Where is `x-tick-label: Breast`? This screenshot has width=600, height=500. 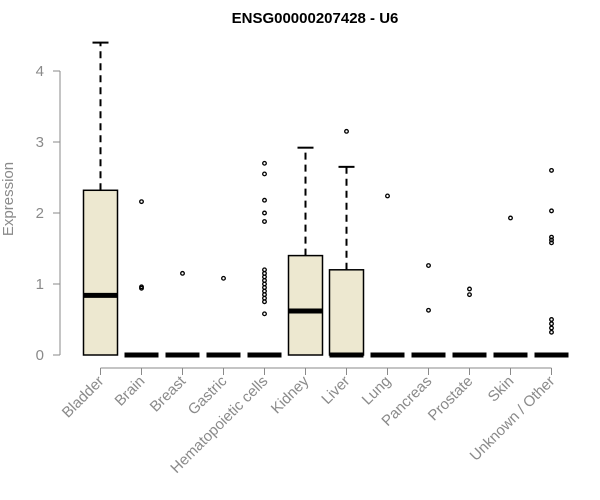
x-tick-label: Breast is located at coordinates (168, 393).